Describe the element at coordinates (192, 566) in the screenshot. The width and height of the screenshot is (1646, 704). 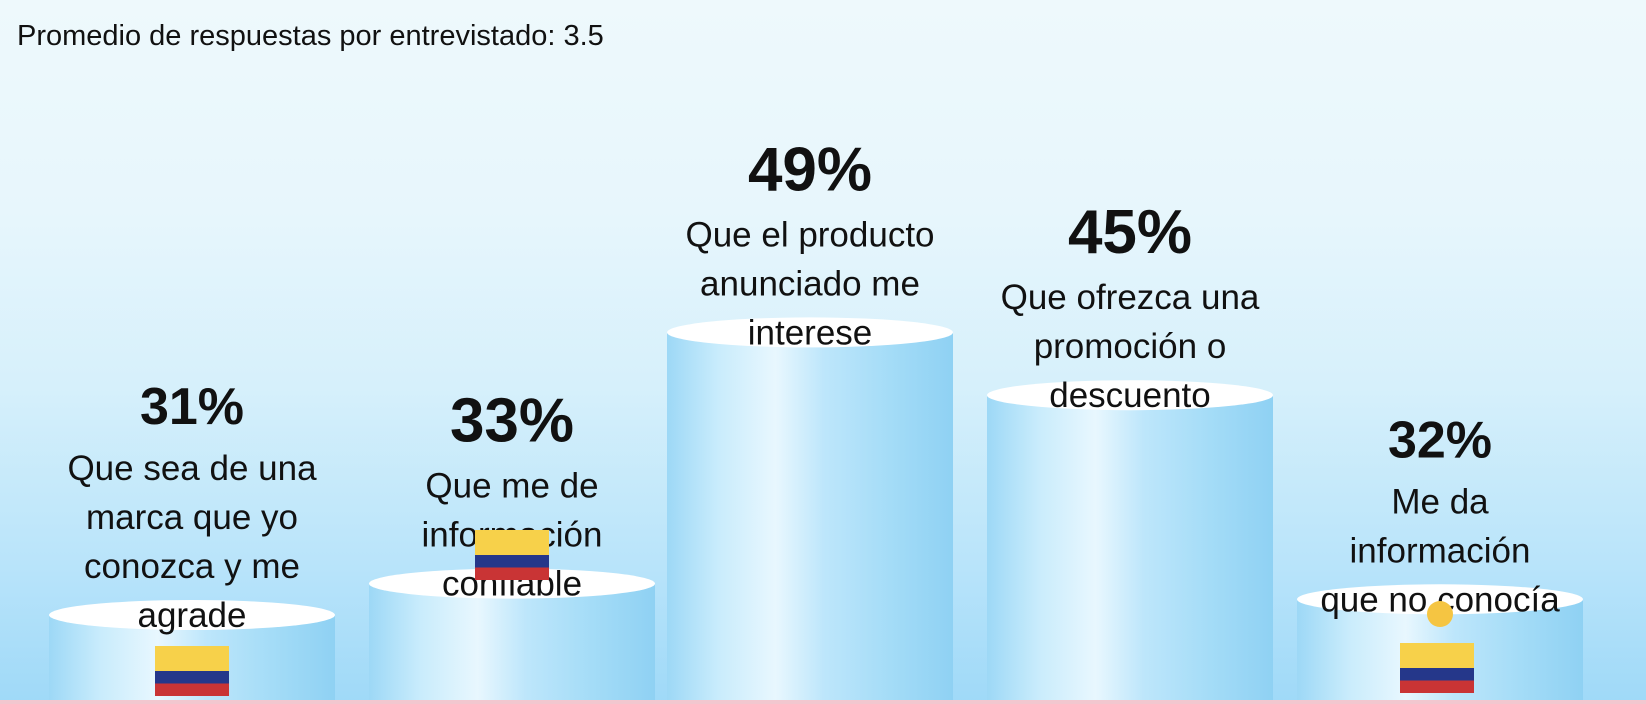
I see `category-label-line: conozca y me` at that location.